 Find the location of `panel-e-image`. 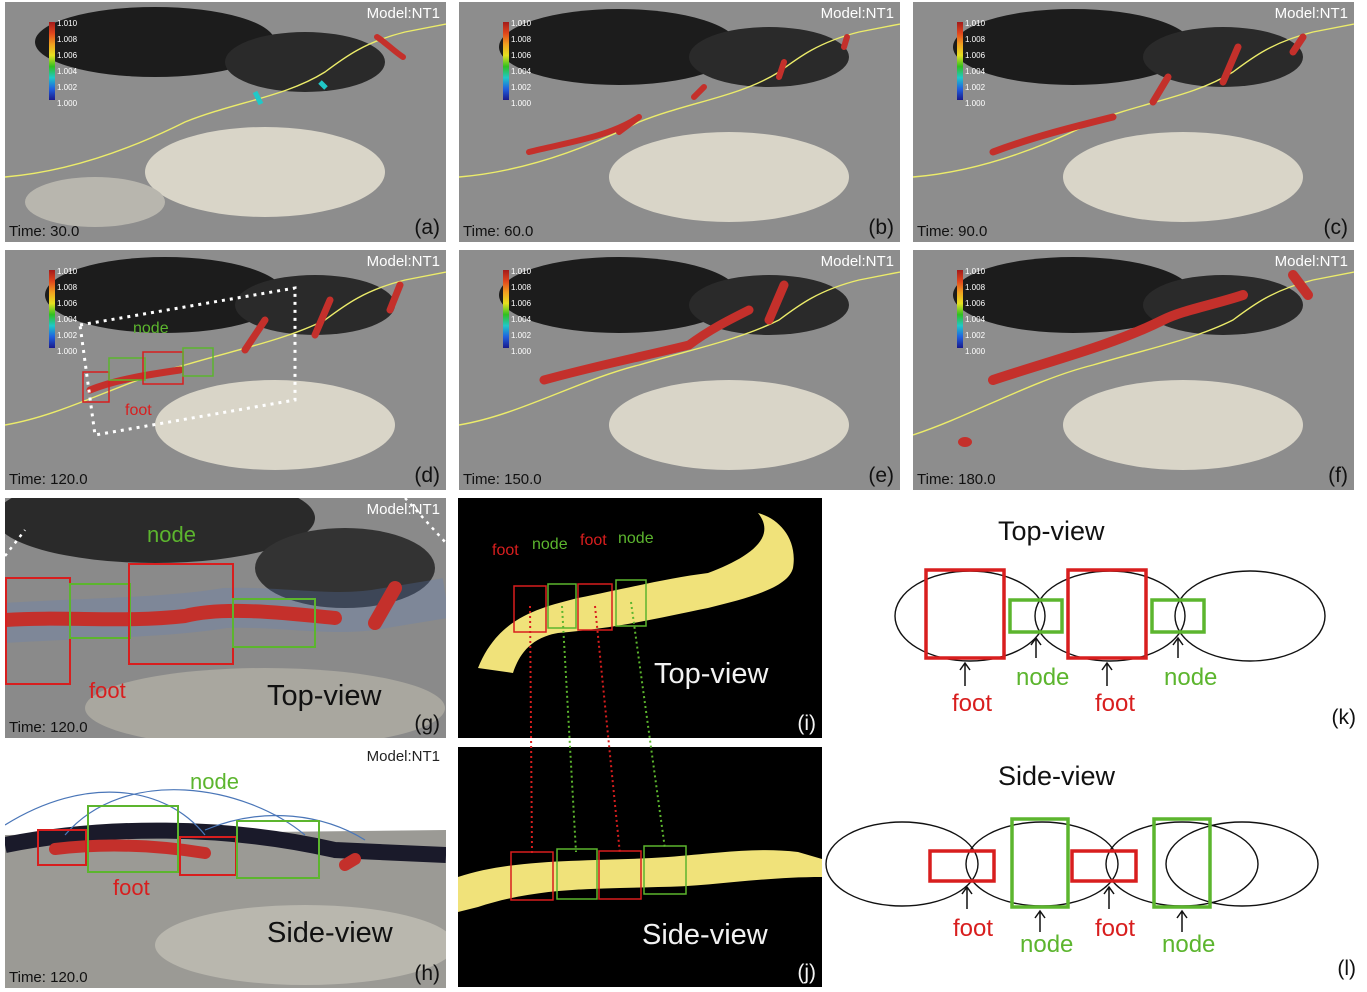

panel-e-image is located at coordinates (679, 370).